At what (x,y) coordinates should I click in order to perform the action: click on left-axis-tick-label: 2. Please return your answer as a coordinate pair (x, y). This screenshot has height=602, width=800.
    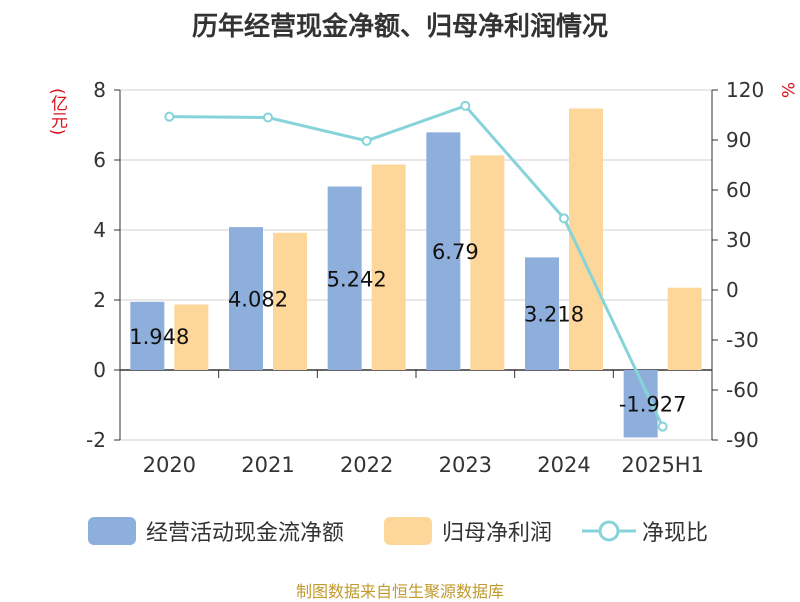
    Looking at the image, I should click on (99, 300).